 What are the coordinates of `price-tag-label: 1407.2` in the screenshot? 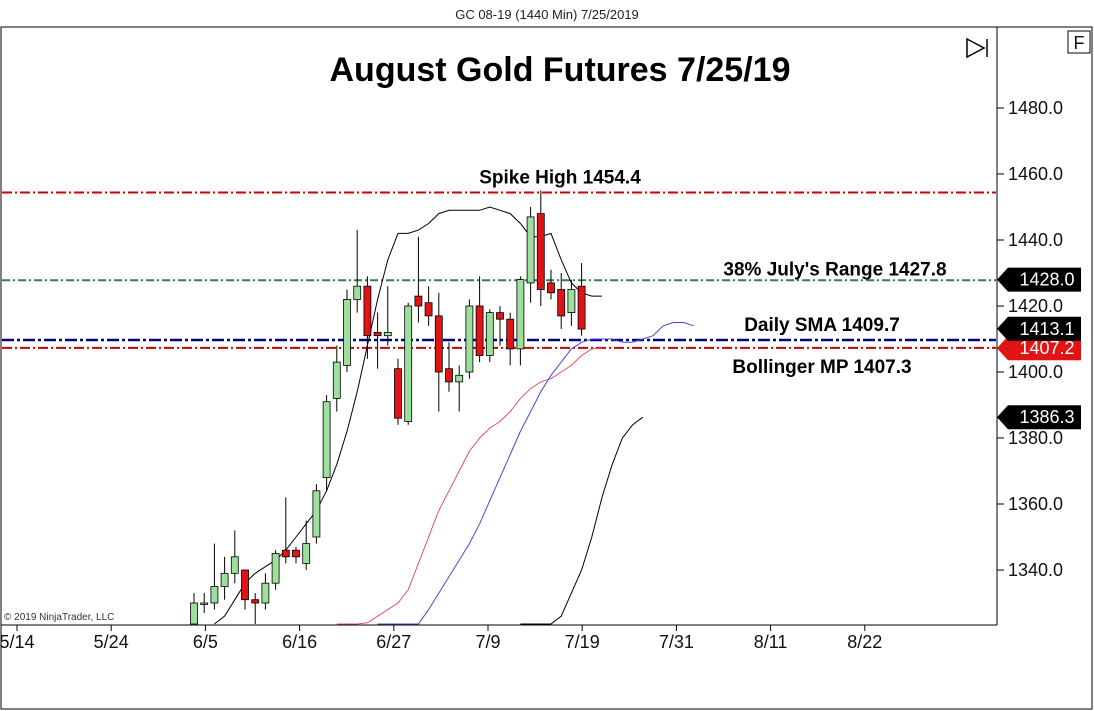 It's located at (1046, 348).